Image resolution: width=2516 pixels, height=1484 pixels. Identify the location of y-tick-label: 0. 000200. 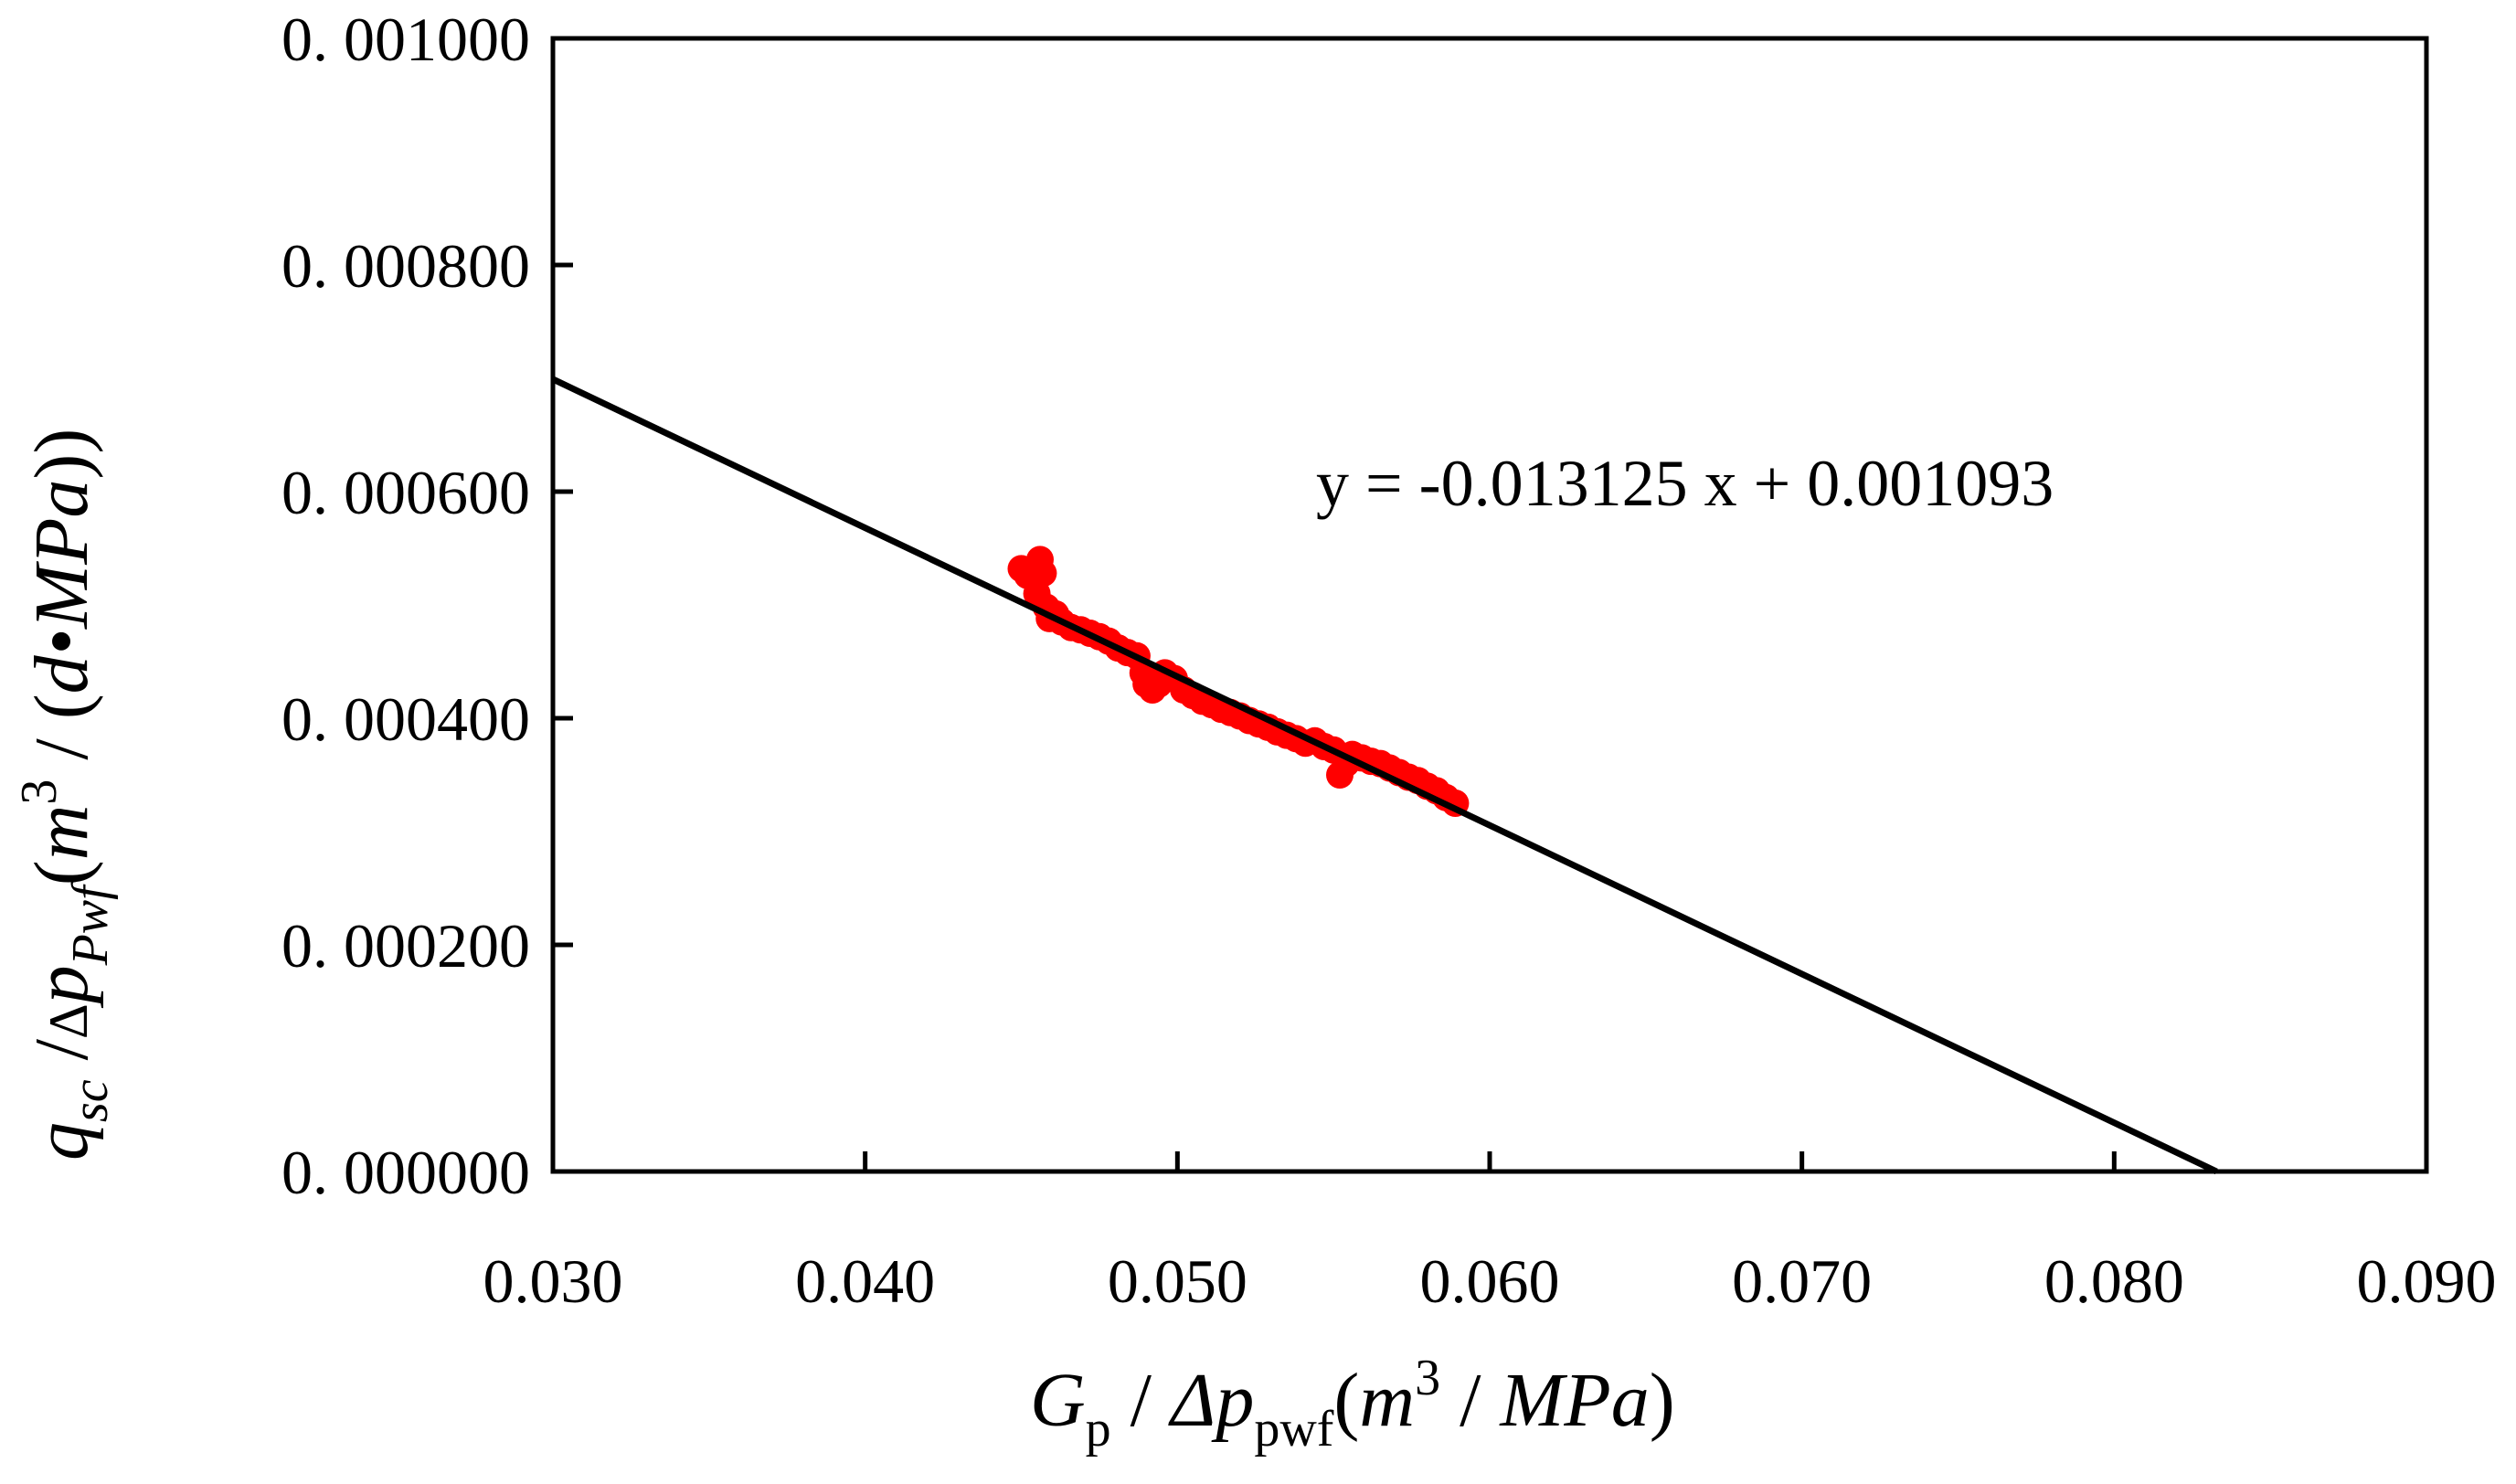
(405, 945).